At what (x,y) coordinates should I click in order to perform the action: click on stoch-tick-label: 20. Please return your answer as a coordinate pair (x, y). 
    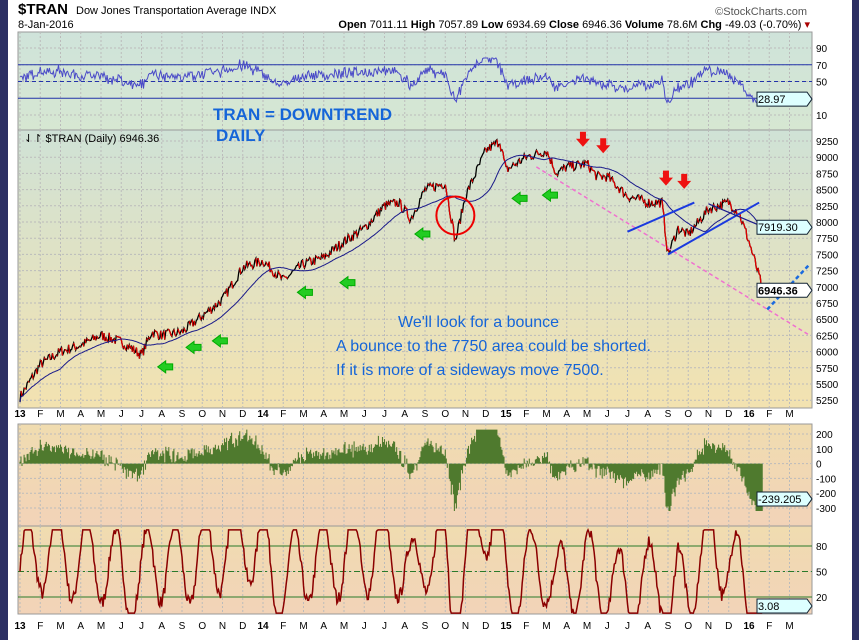
    Looking at the image, I should click on (822, 598).